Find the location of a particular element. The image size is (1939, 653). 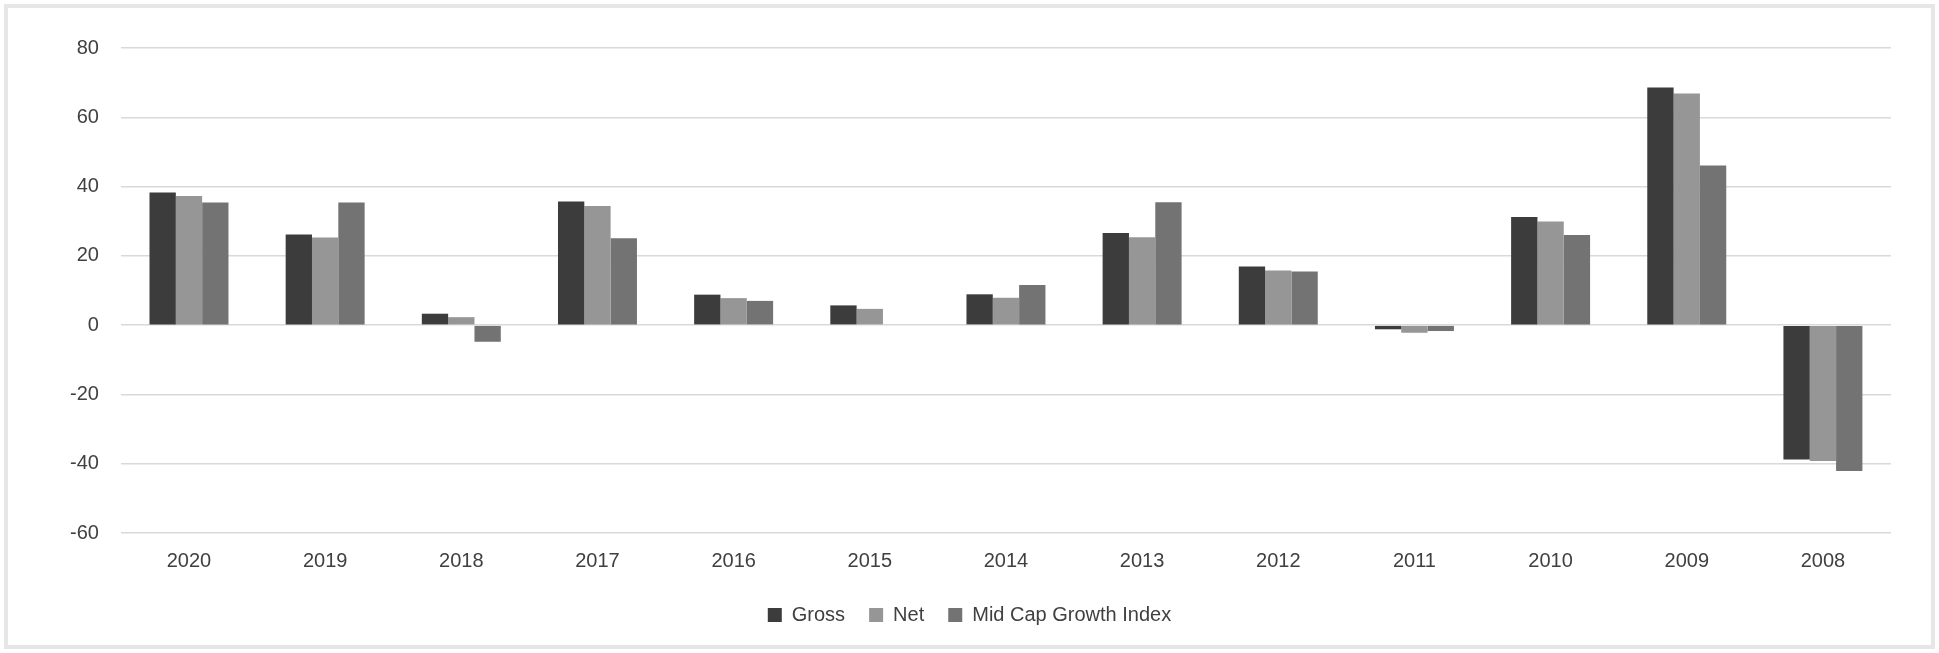

x-tick-label: 2014 is located at coordinates (1006, 559).